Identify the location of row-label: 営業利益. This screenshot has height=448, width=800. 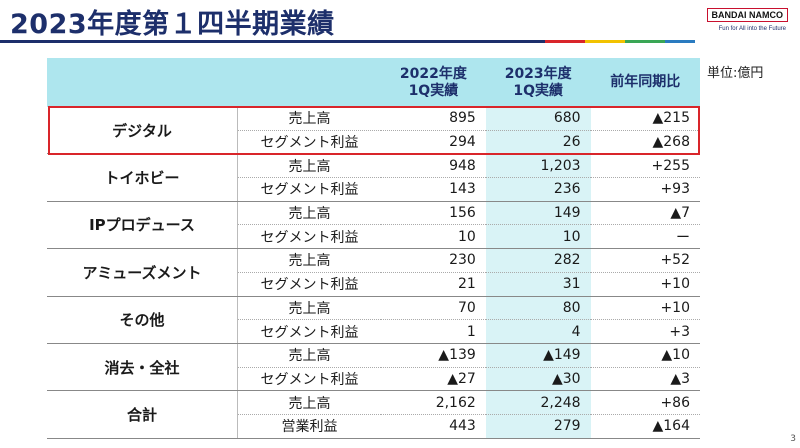
(309, 426).